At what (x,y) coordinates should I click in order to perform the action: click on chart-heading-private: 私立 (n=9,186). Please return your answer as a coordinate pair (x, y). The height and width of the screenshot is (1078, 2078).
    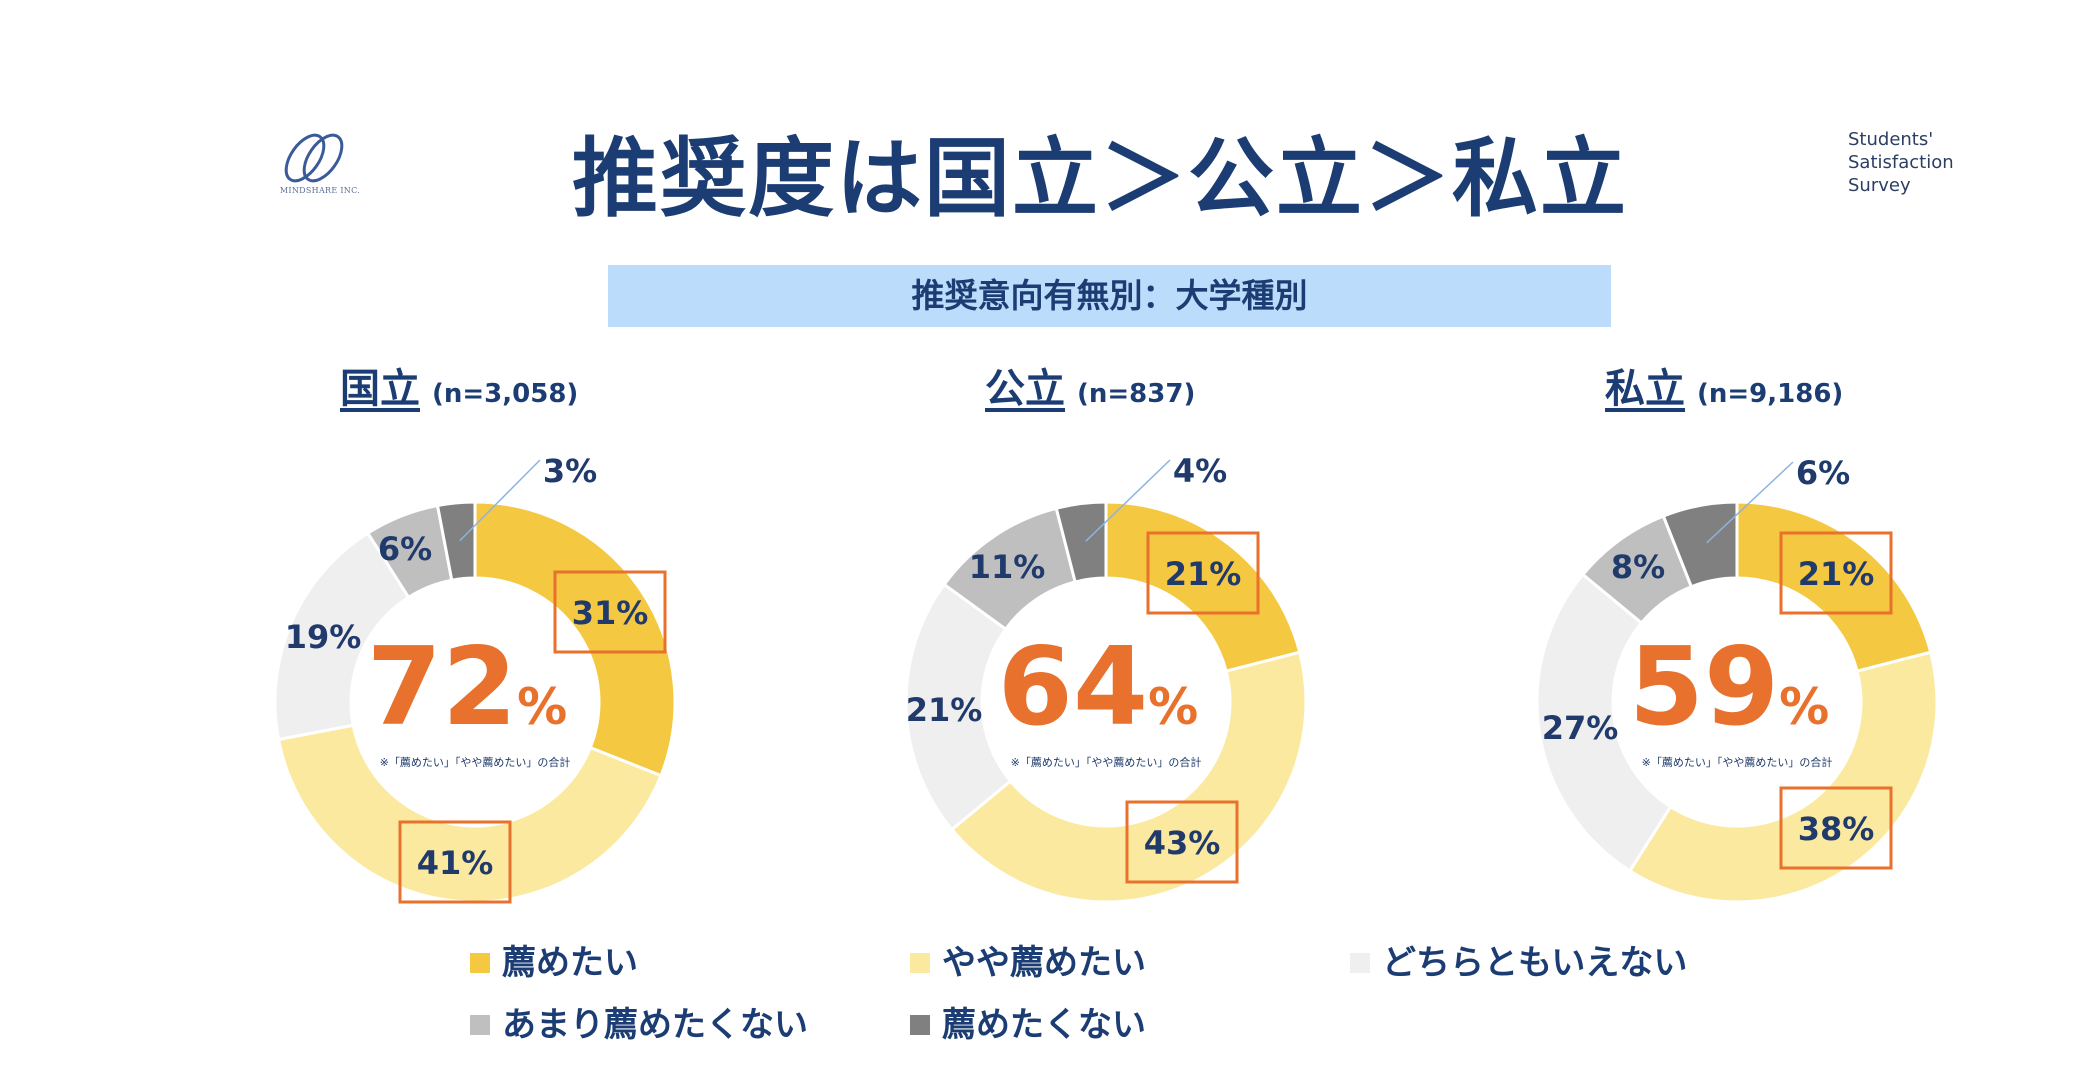
    Looking at the image, I should click on (1724, 386).